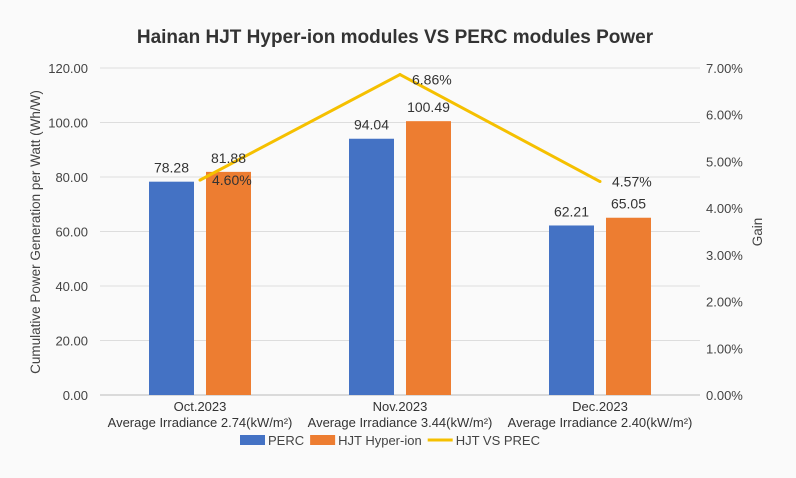 This screenshot has width=796, height=478. Describe the element at coordinates (628, 204) in the screenshot. I see `bar-value-label: 65.05` at that location.